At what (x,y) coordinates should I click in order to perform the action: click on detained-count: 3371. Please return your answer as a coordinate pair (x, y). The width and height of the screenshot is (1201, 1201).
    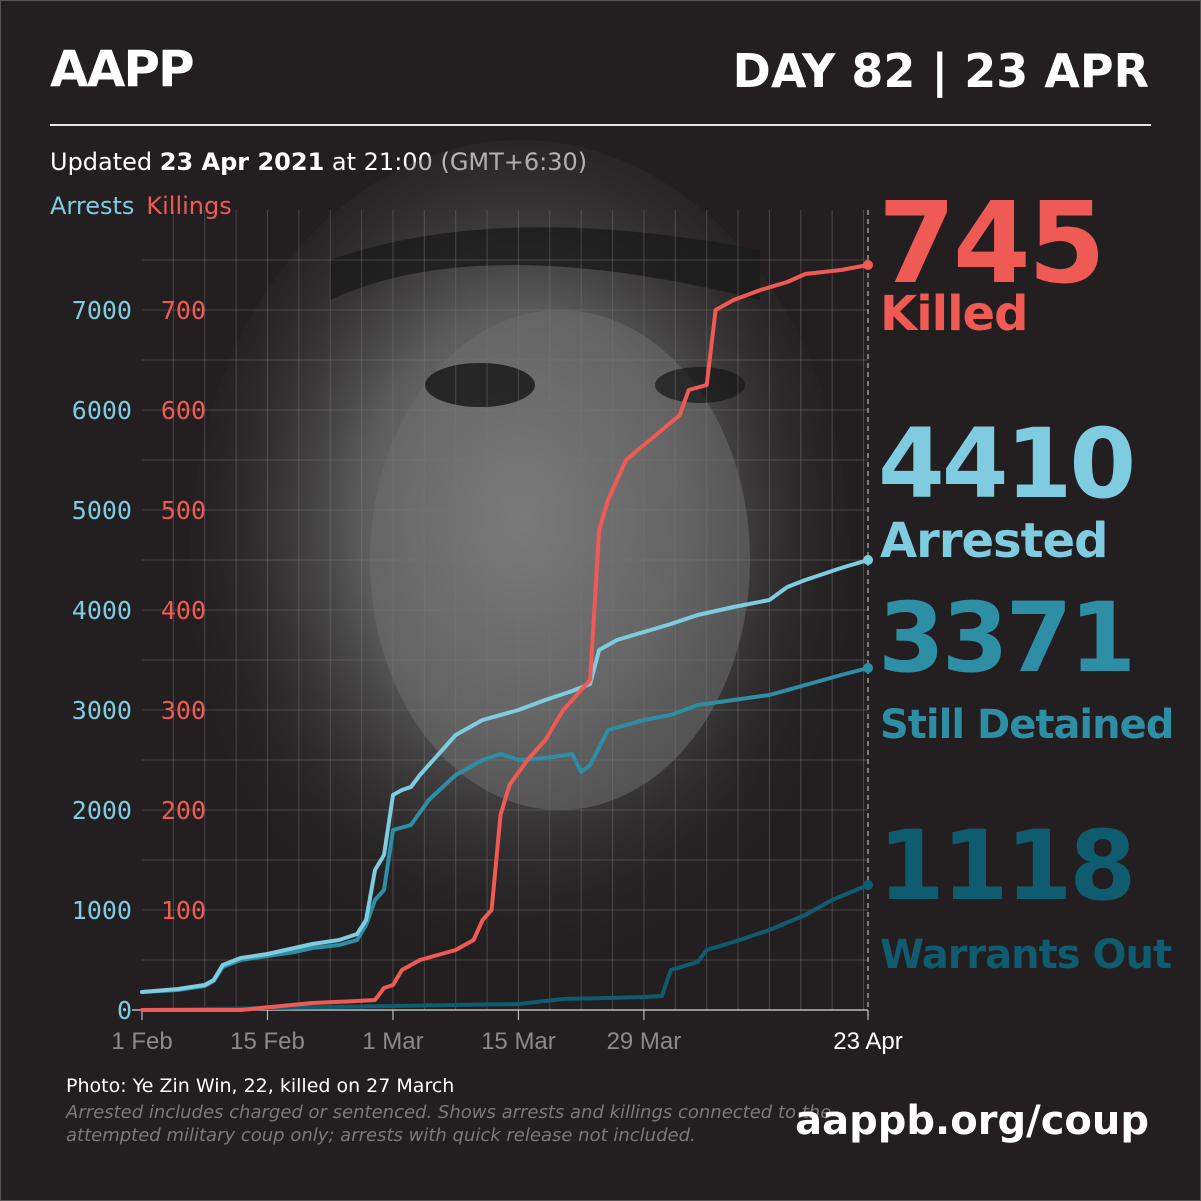
    Looking at the image, I should click on (1007, 638).